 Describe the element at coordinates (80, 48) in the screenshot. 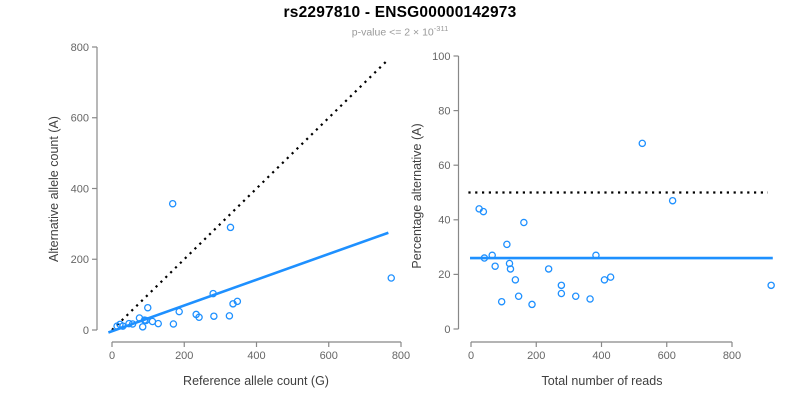

I see `y-tick-label: 800` at that location.